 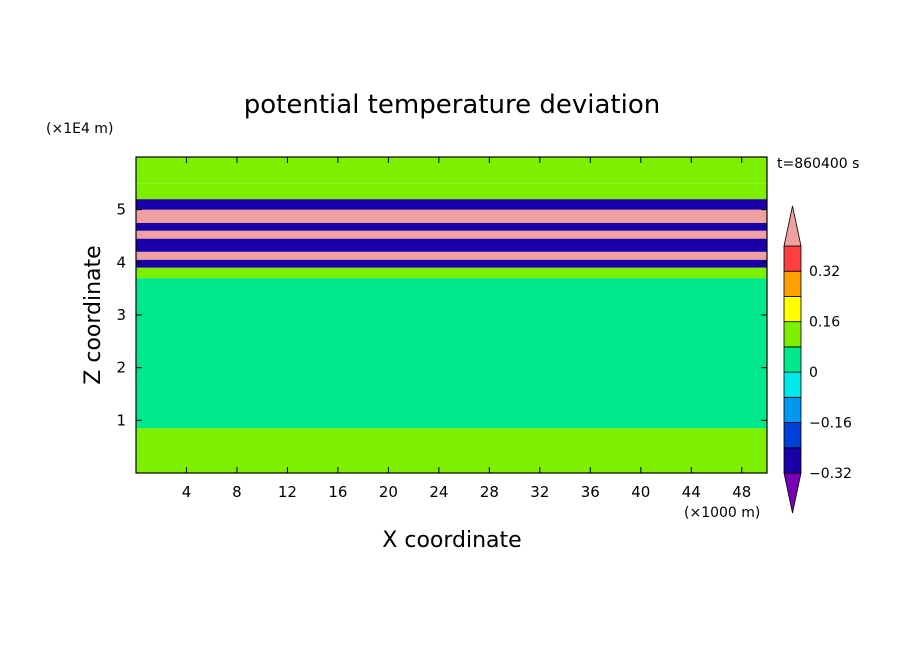 What do you see at coordinates (451, 540) in the screenshot?
I see `x-axis-label: X coordinate` at bounding box center [451, 540].